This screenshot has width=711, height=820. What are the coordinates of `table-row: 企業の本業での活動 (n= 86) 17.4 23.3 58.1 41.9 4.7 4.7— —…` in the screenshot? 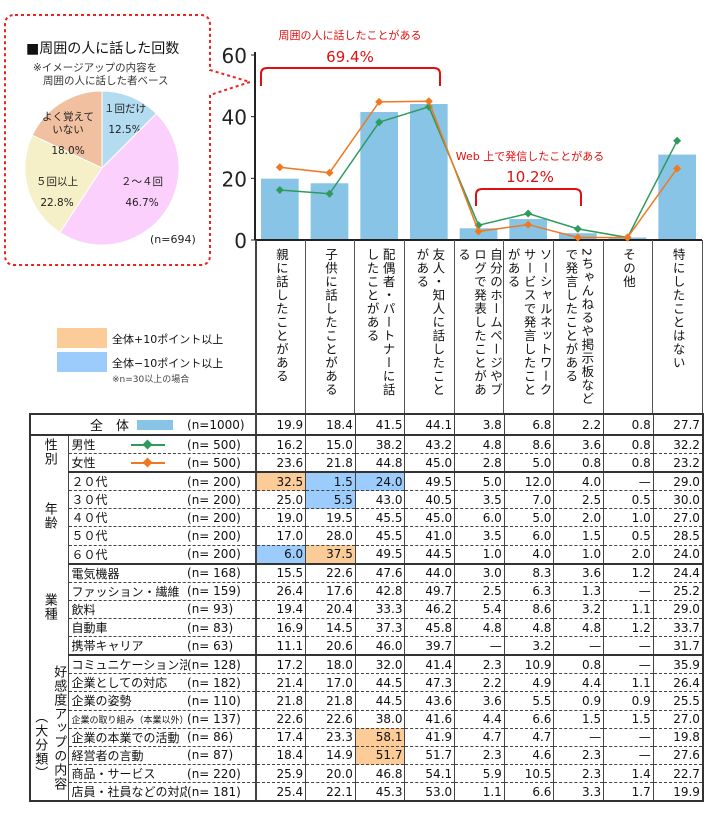 It's located at (367, 737).